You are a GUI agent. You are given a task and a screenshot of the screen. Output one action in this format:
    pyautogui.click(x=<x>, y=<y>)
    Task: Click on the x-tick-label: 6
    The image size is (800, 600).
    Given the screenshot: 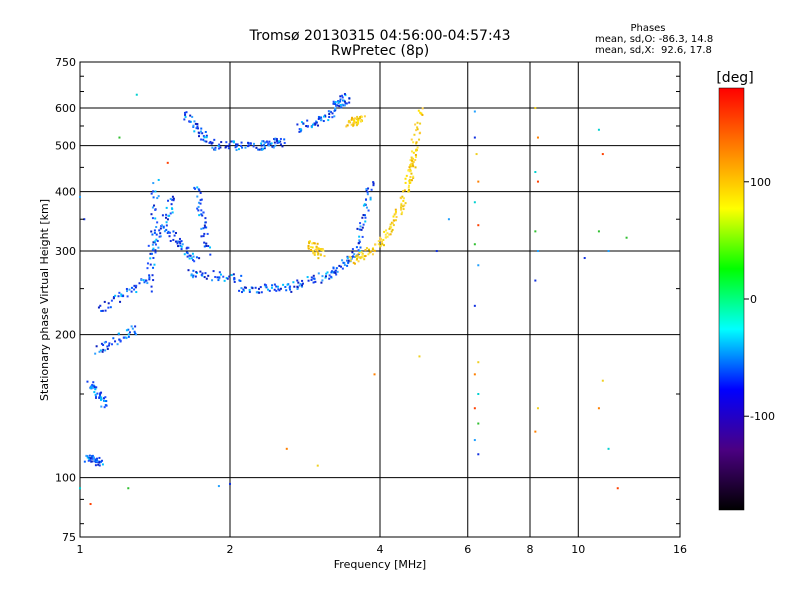 What is the action you would take?
    pyautogui.click(x=467, y=549)
    